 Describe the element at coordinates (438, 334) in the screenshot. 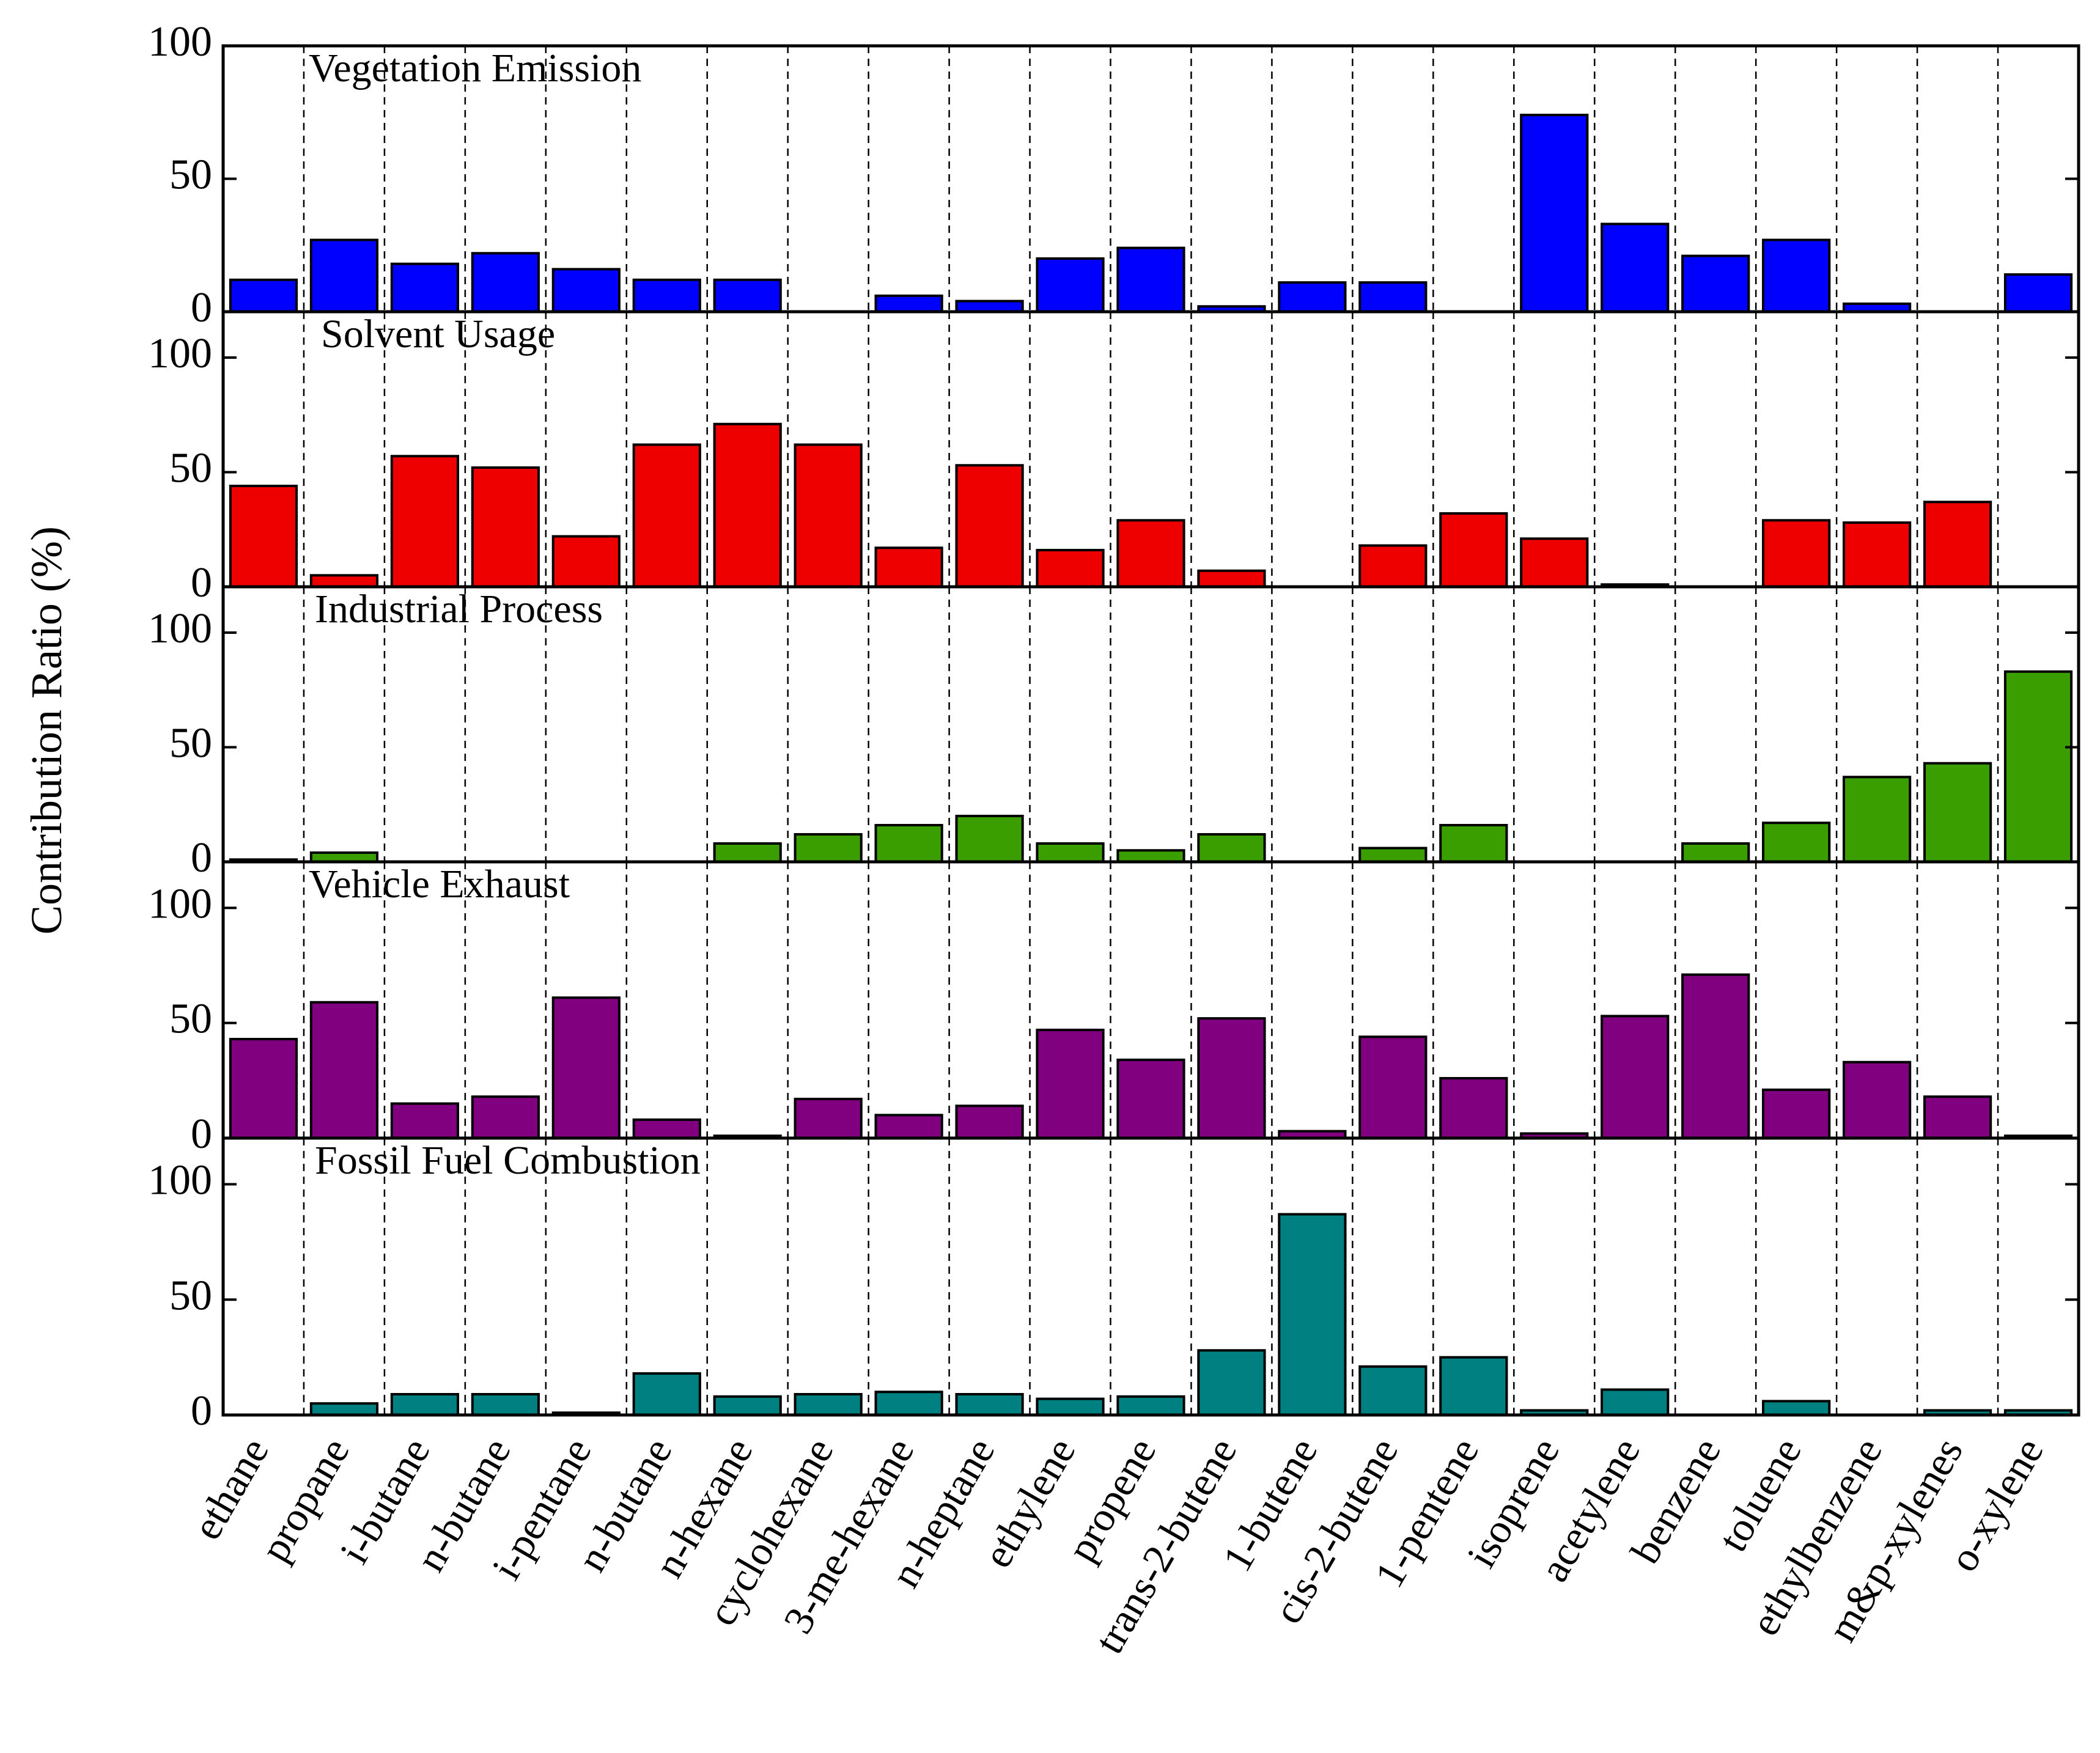

I see `panel-title: Solvent Usage` at that location.